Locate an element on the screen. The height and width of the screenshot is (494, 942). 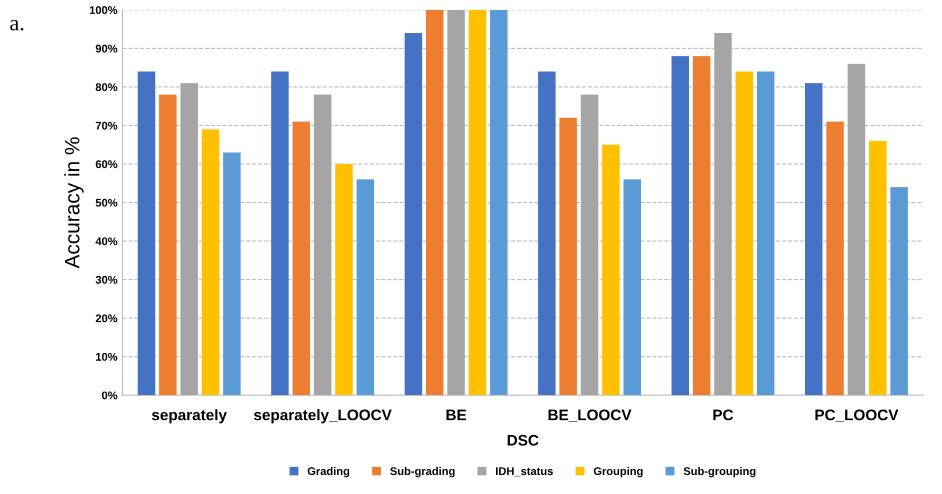
legend-label: Sub-grouping is located at coordinates (720, 472).